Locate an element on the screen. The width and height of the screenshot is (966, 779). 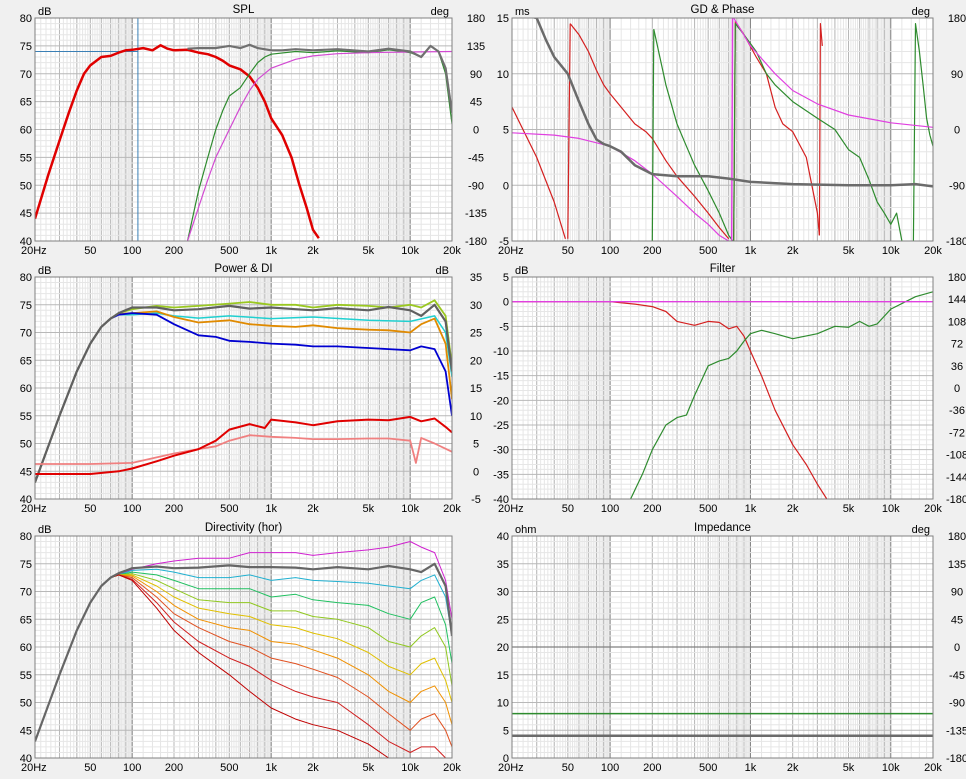
y2-tick-label: -72 is located at coordinates (957, 433).